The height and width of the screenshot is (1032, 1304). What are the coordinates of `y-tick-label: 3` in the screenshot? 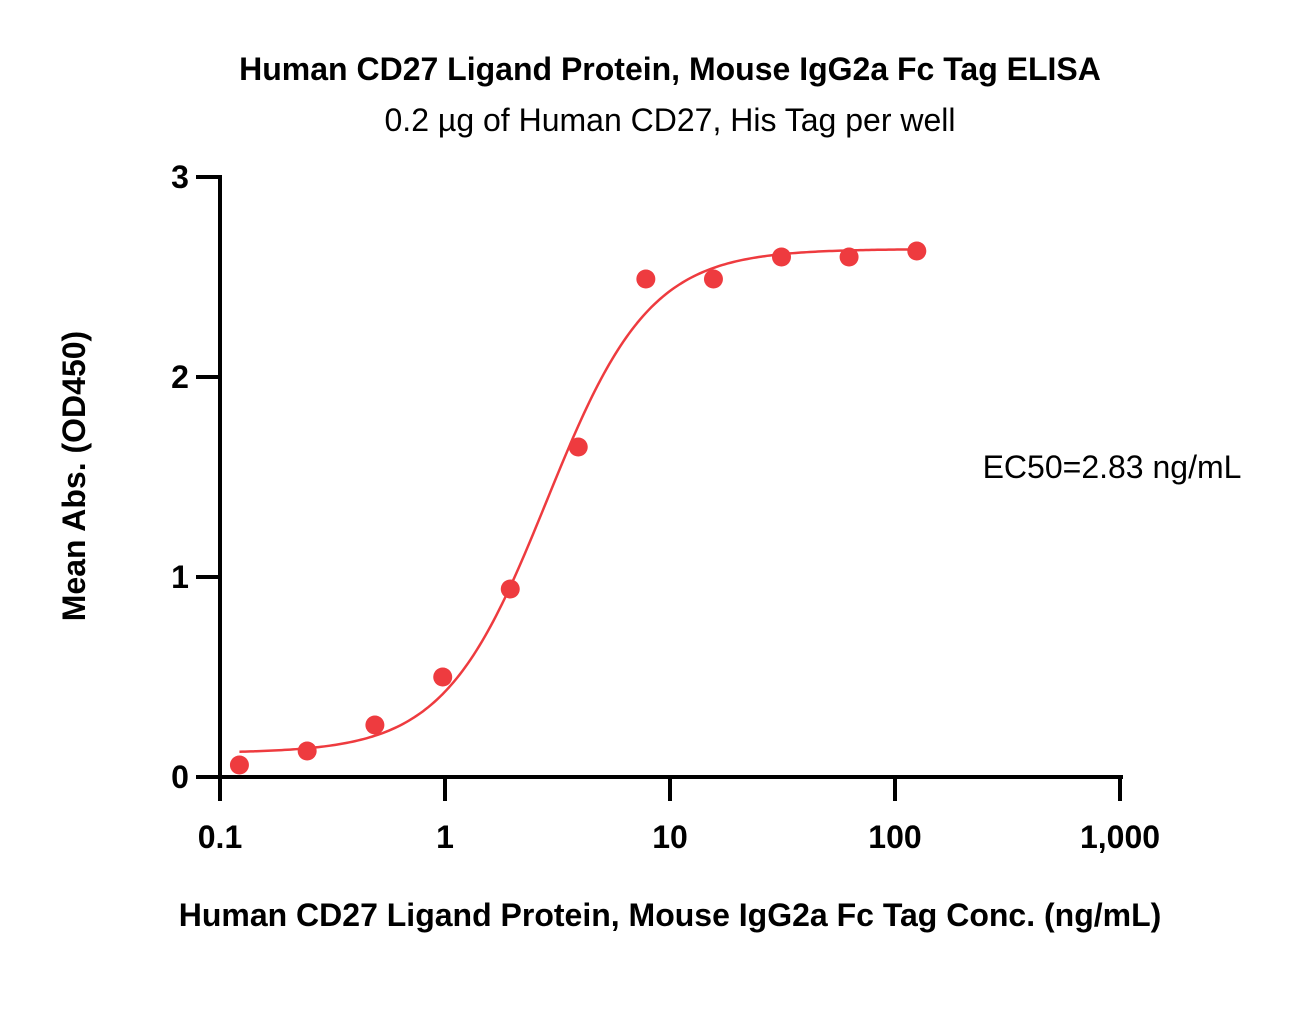 It's located at (180, 177).